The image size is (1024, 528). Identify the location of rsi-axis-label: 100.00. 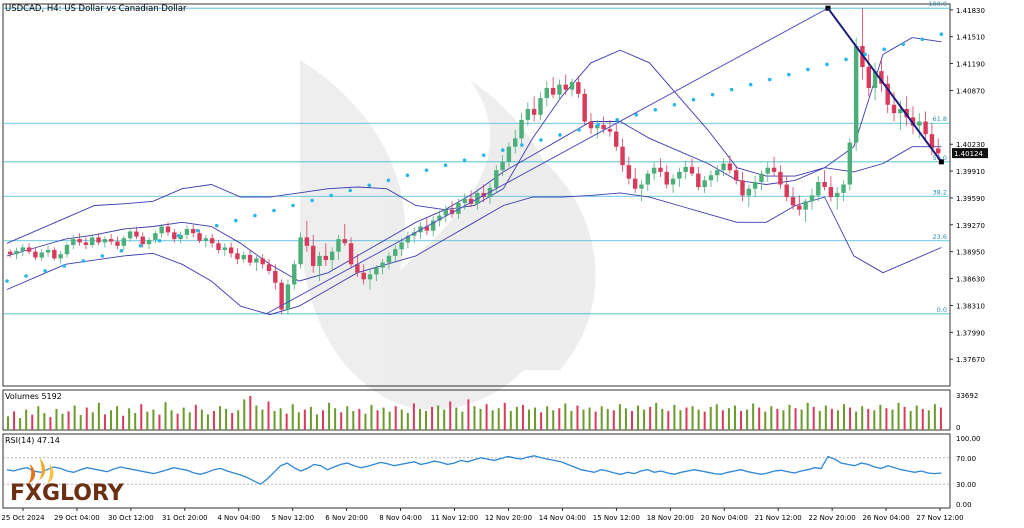
(968, 439).